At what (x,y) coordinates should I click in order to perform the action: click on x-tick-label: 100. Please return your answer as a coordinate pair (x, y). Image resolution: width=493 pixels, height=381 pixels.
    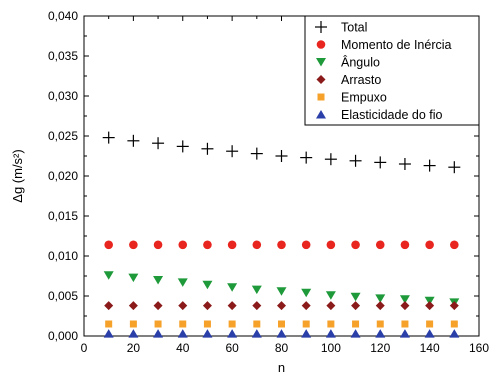
    Looking at the image, I should click on (331, 348).